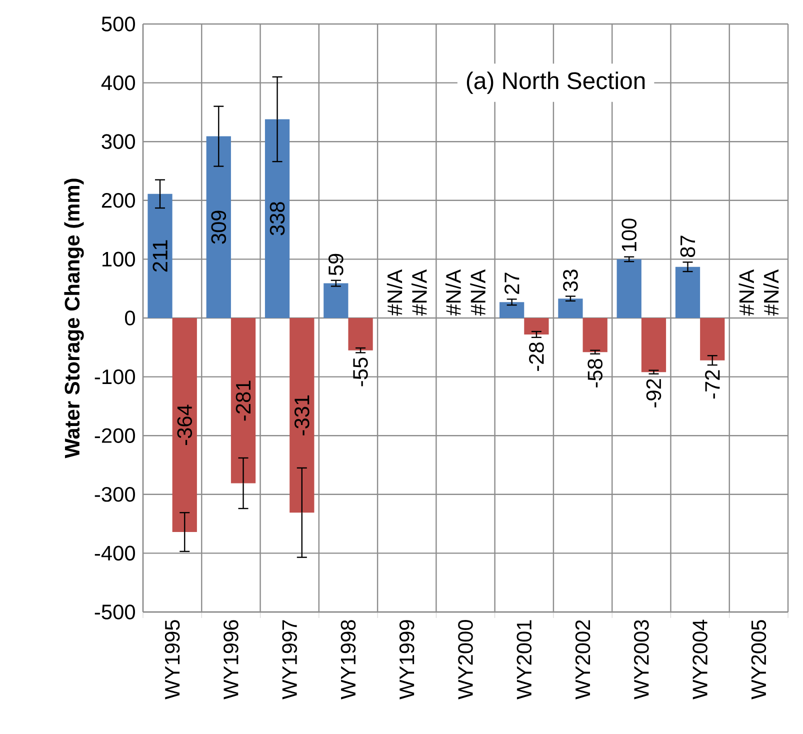 Image resolution: width=803 pixels, height=734 pixels. Describe the element at coordinates (758, 660) in the screenshot. I see `x-tick-label: WY2005` at that location.